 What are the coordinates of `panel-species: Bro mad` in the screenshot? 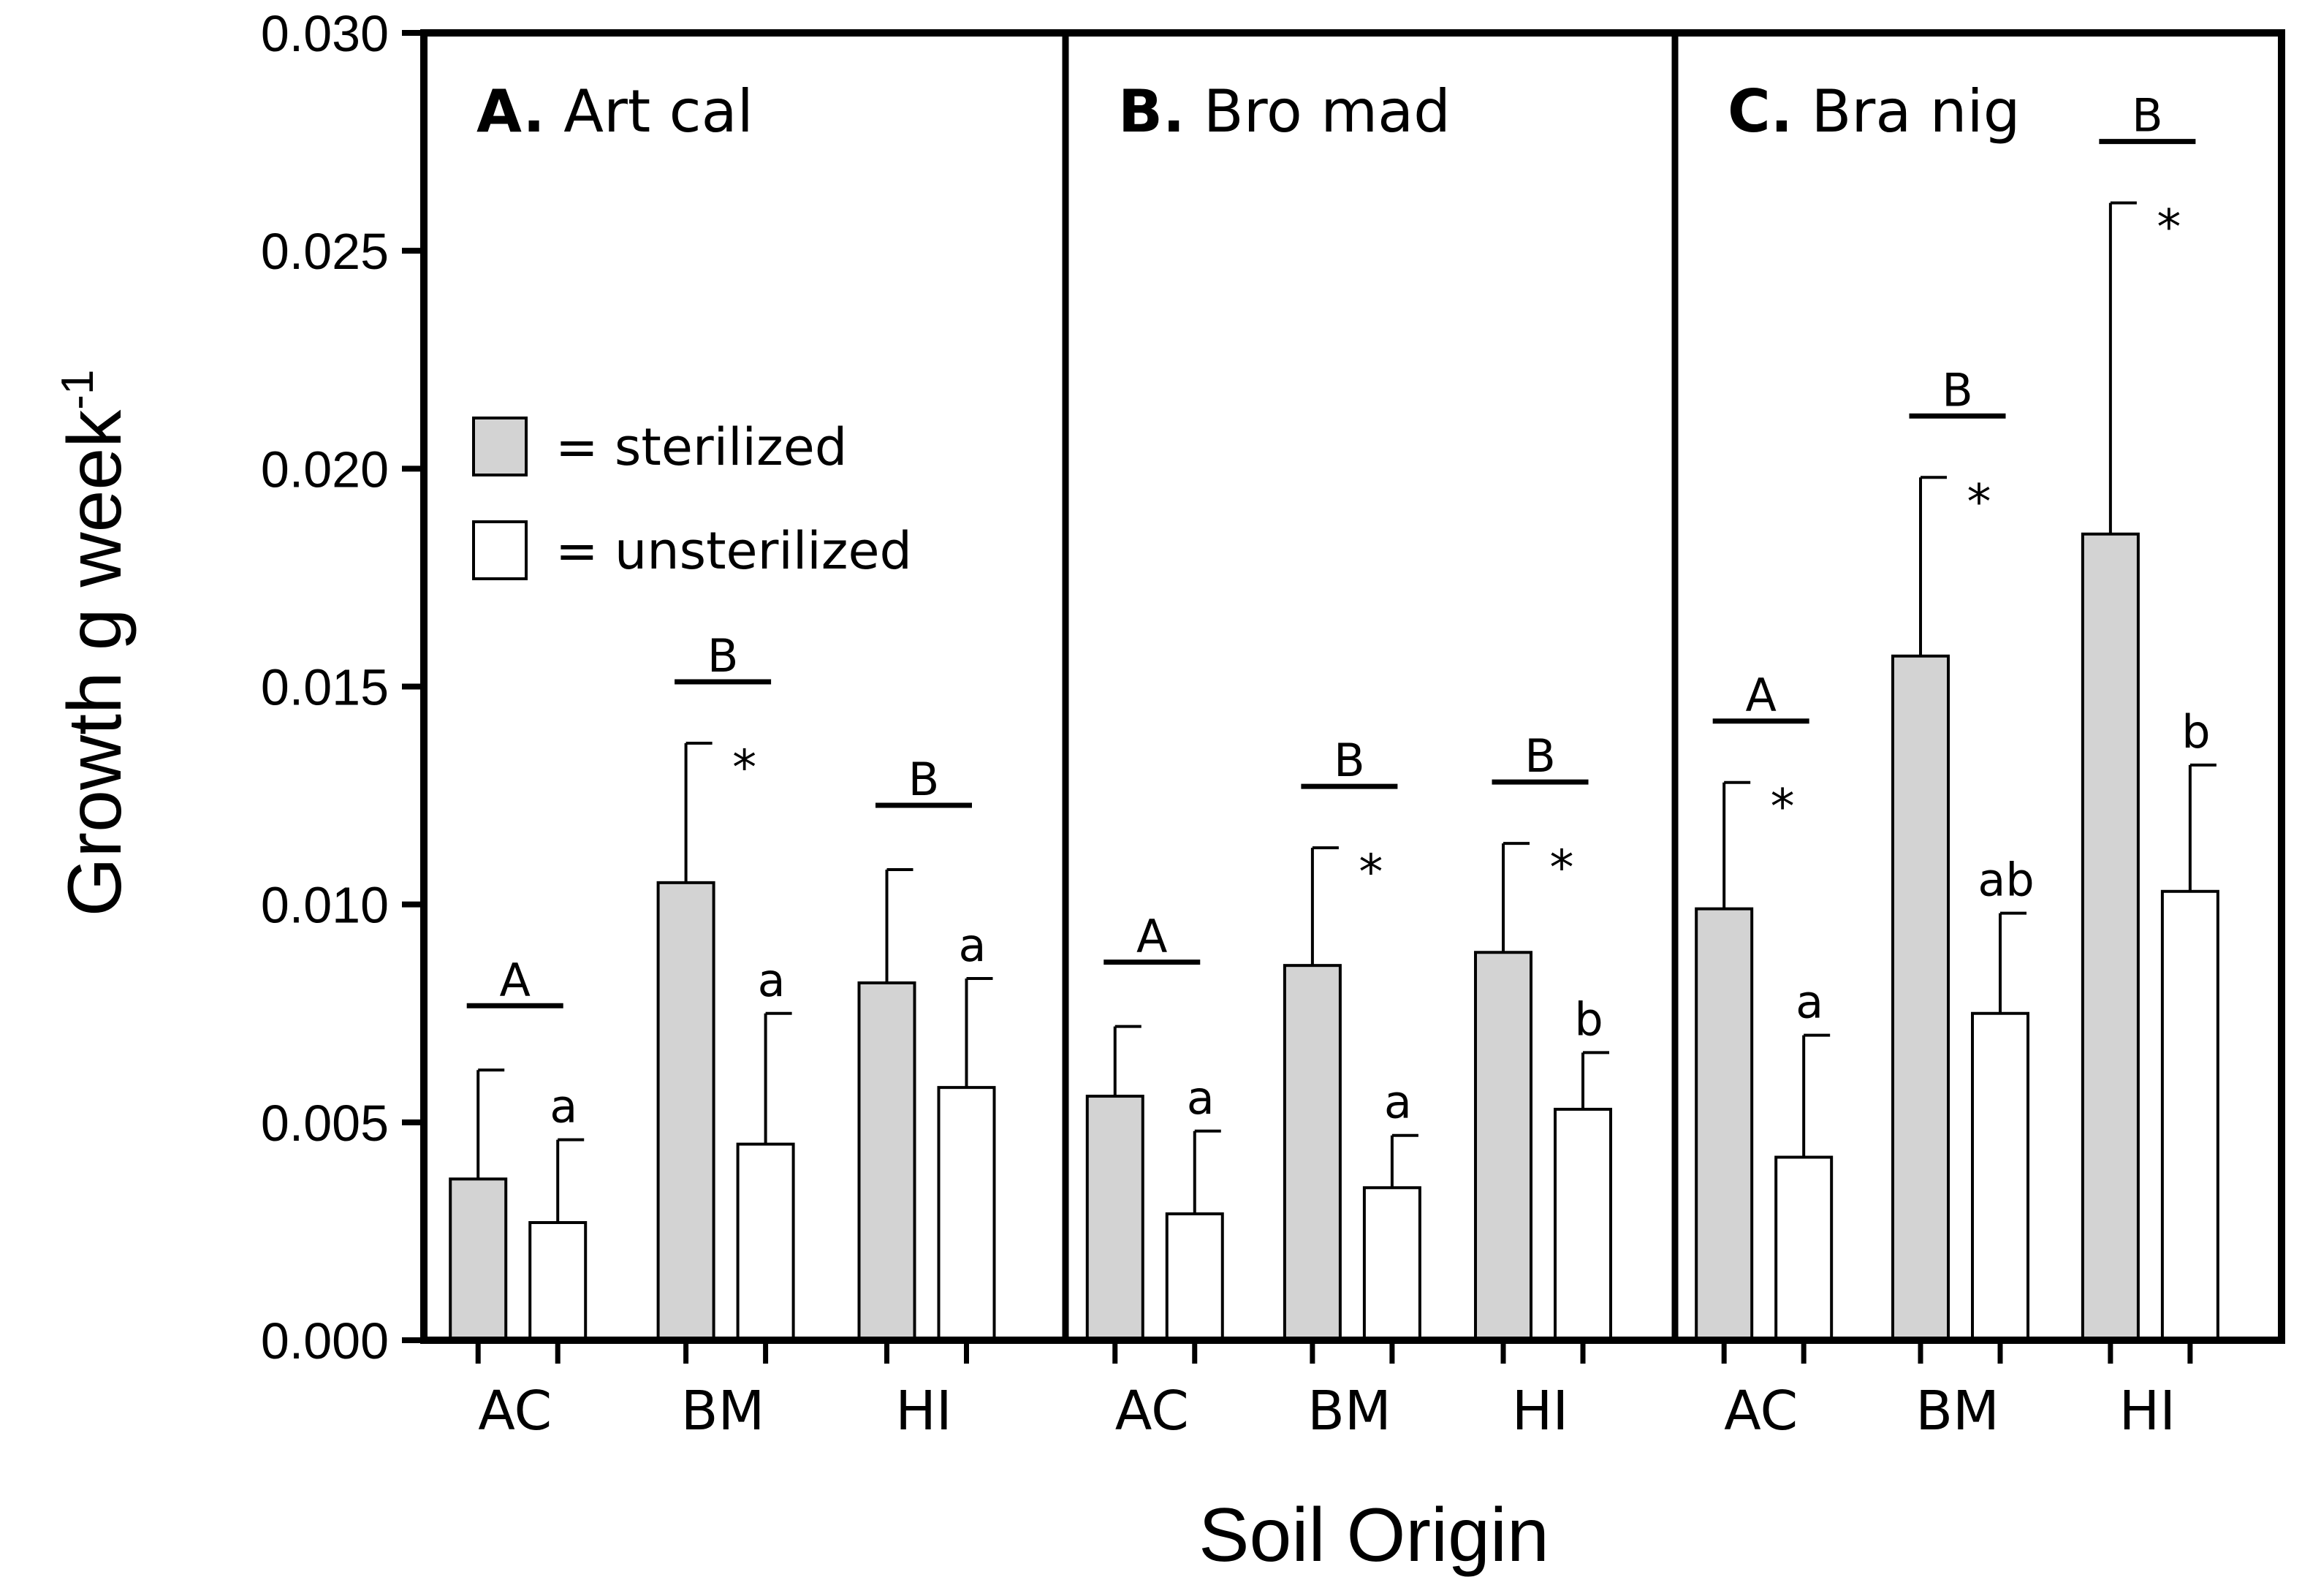 It's located at (1318, 111).